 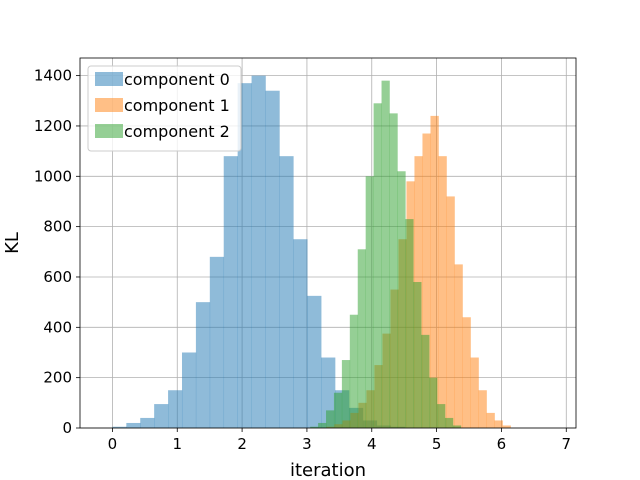 What do you see at coordinates (113, 444) in the screenshot?
I see `x-tick-label: 0` at bounding box center [113, 444].